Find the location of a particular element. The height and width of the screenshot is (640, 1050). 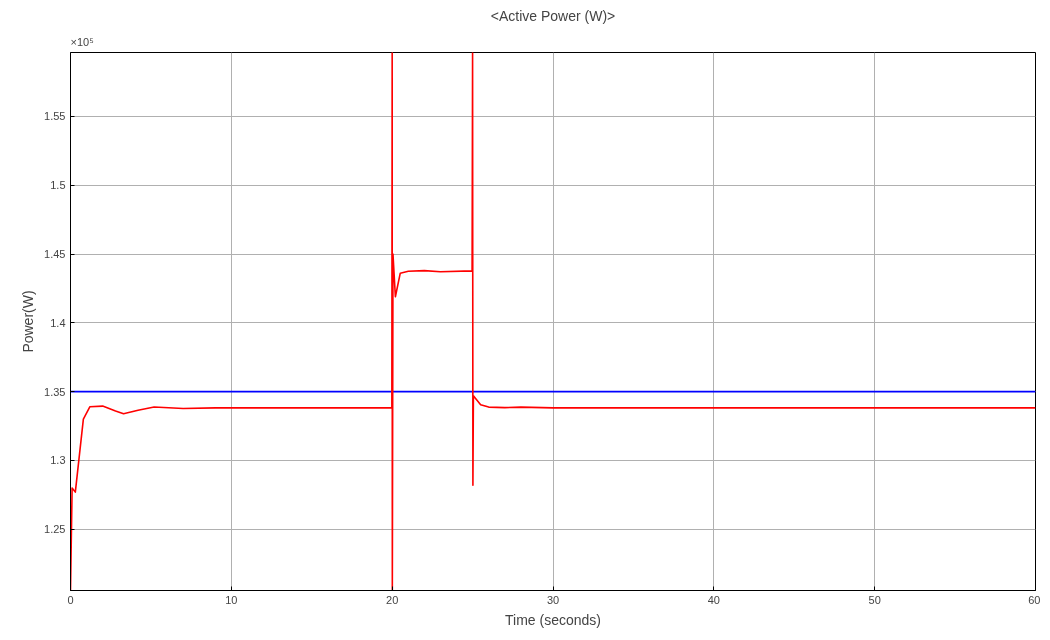

y-tick-label: 1.35 is located at coordinates (55, 391).